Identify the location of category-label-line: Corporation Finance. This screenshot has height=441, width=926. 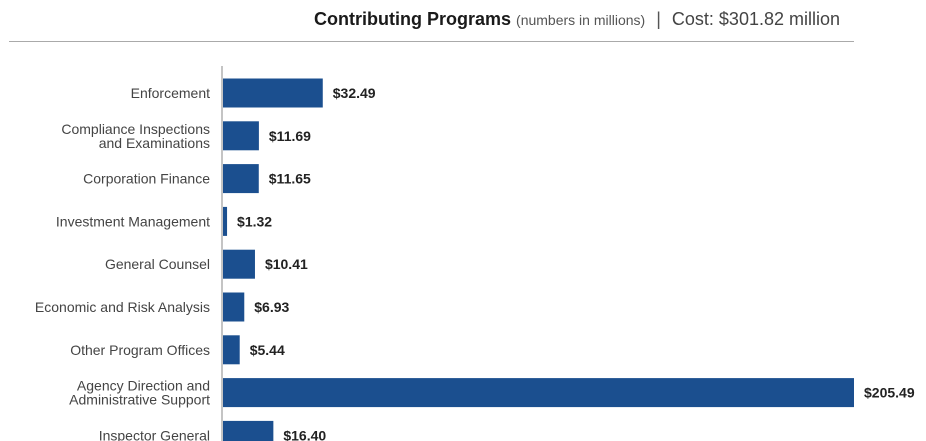
(146, 179).